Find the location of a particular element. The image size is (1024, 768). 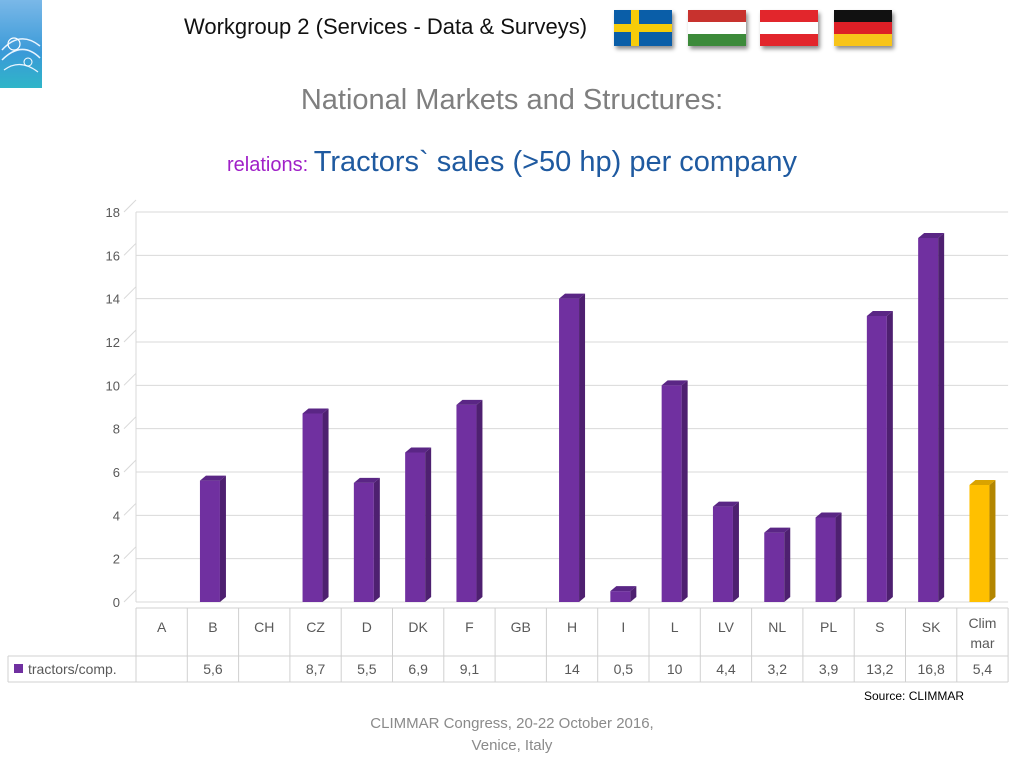

bar-b is located at coordinates (212, 538).